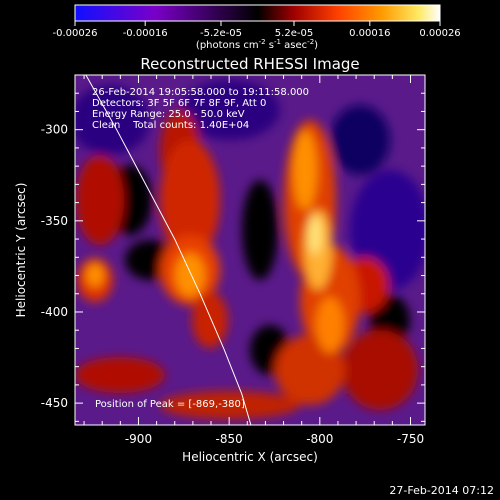 The width and height of the screenshot is (500, 500). Describe the element at coordinates (229, 439) in the screenshot. I see `x-tick-label: -850` at that location.